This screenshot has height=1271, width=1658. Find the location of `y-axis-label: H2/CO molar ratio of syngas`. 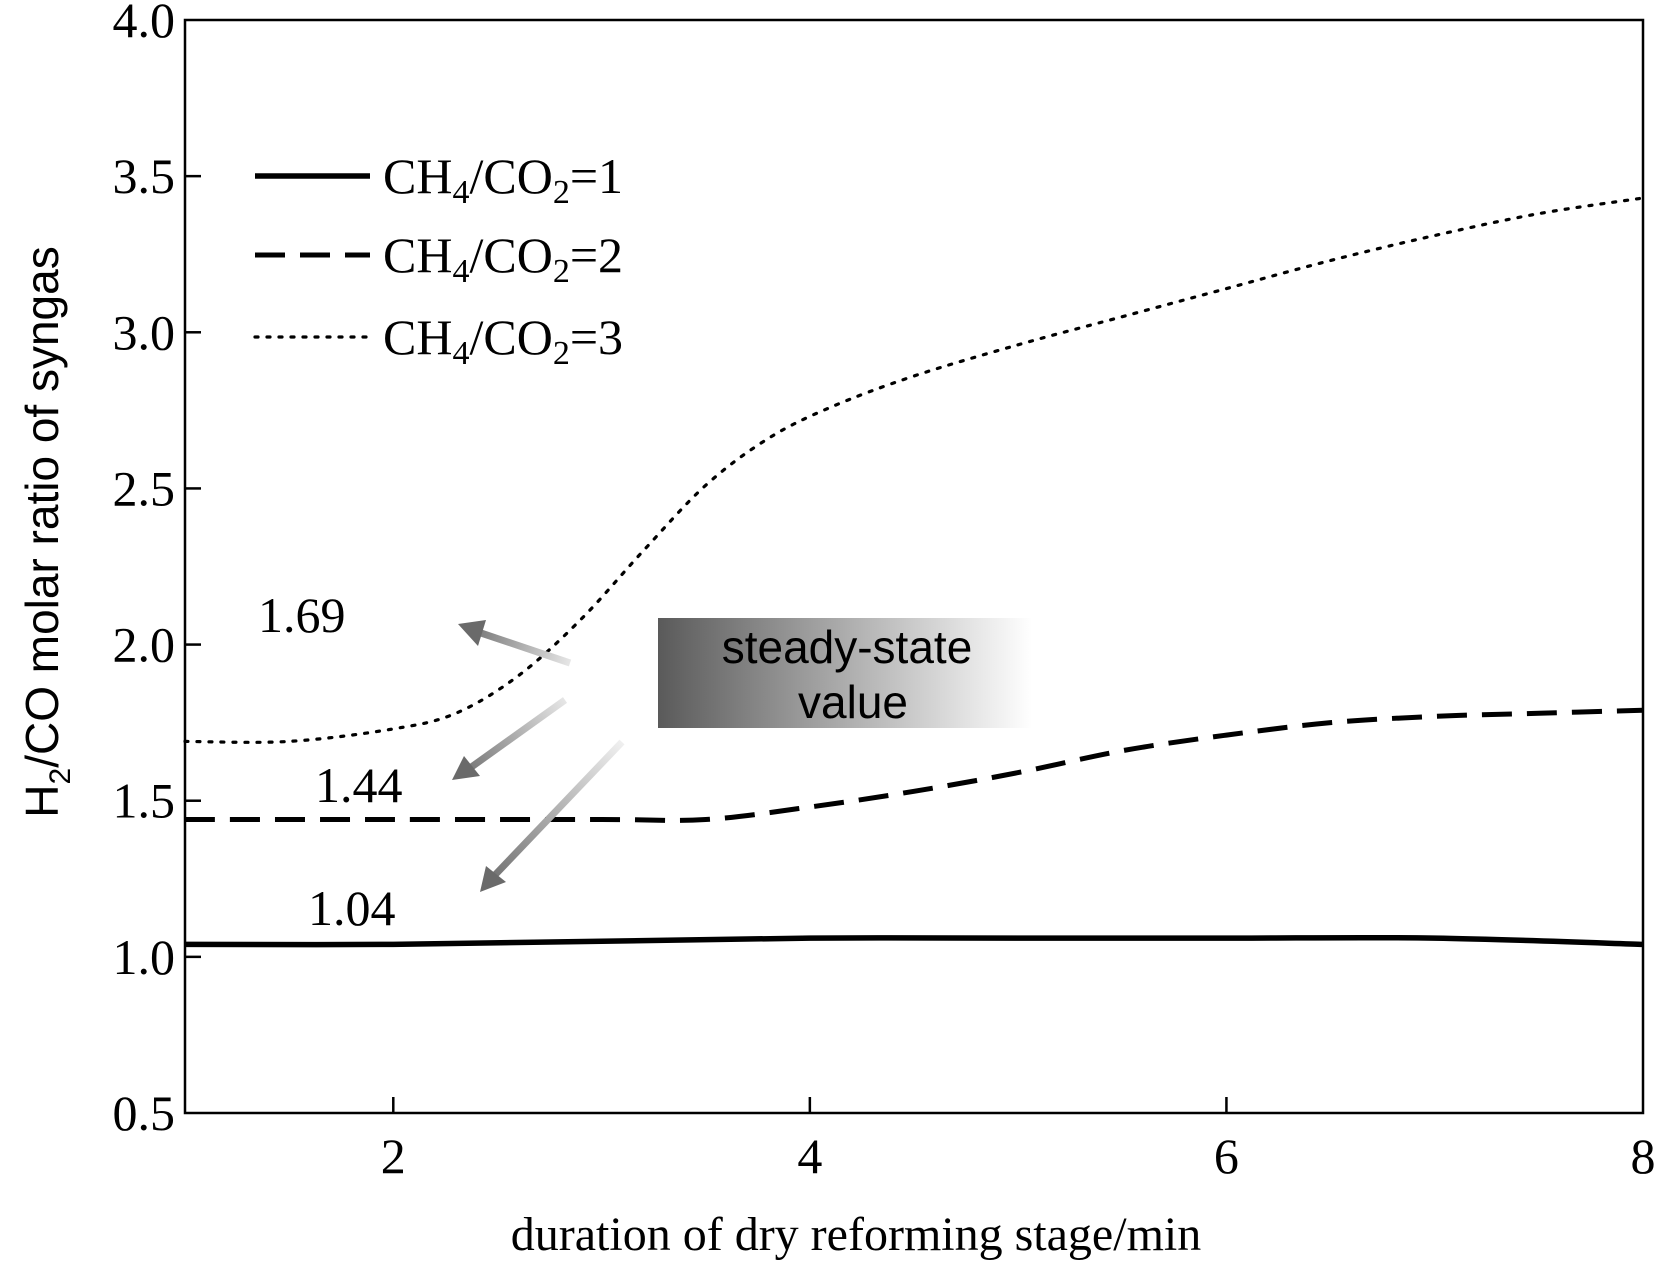

y-axis-label: H2/CO molar ratio of syngas is located at coordinates (46, 531).